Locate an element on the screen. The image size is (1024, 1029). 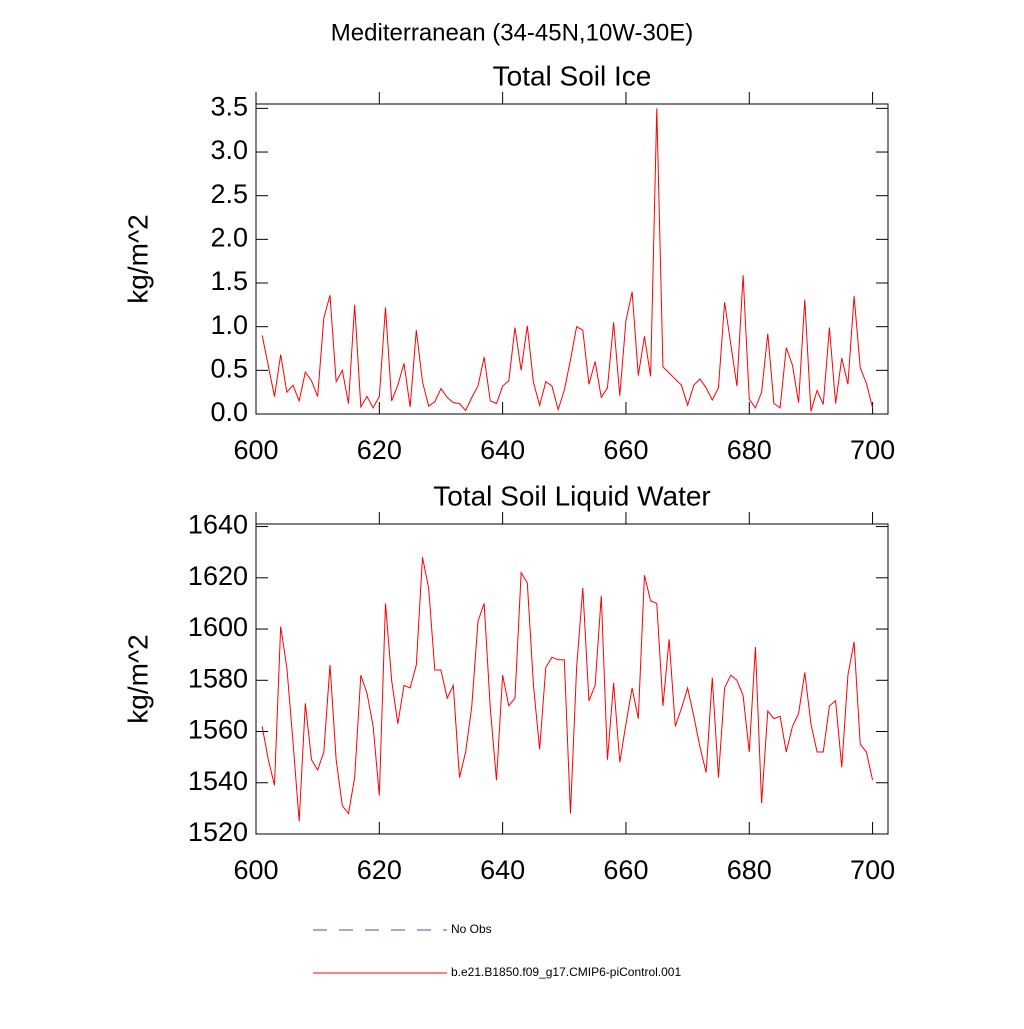
legend-label: No Obs is located at coordinates (471, 929).